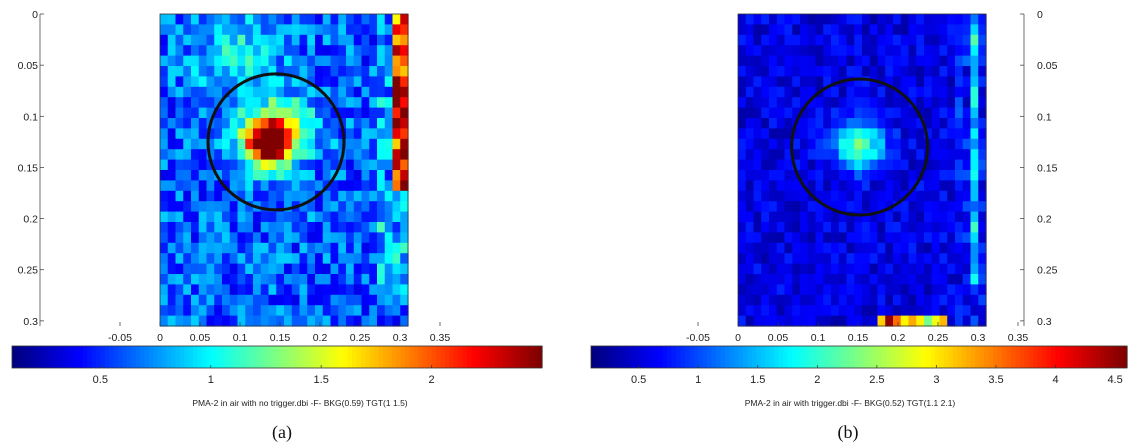  I want to click on x-tick-label: 0.15, so click(858, 338).